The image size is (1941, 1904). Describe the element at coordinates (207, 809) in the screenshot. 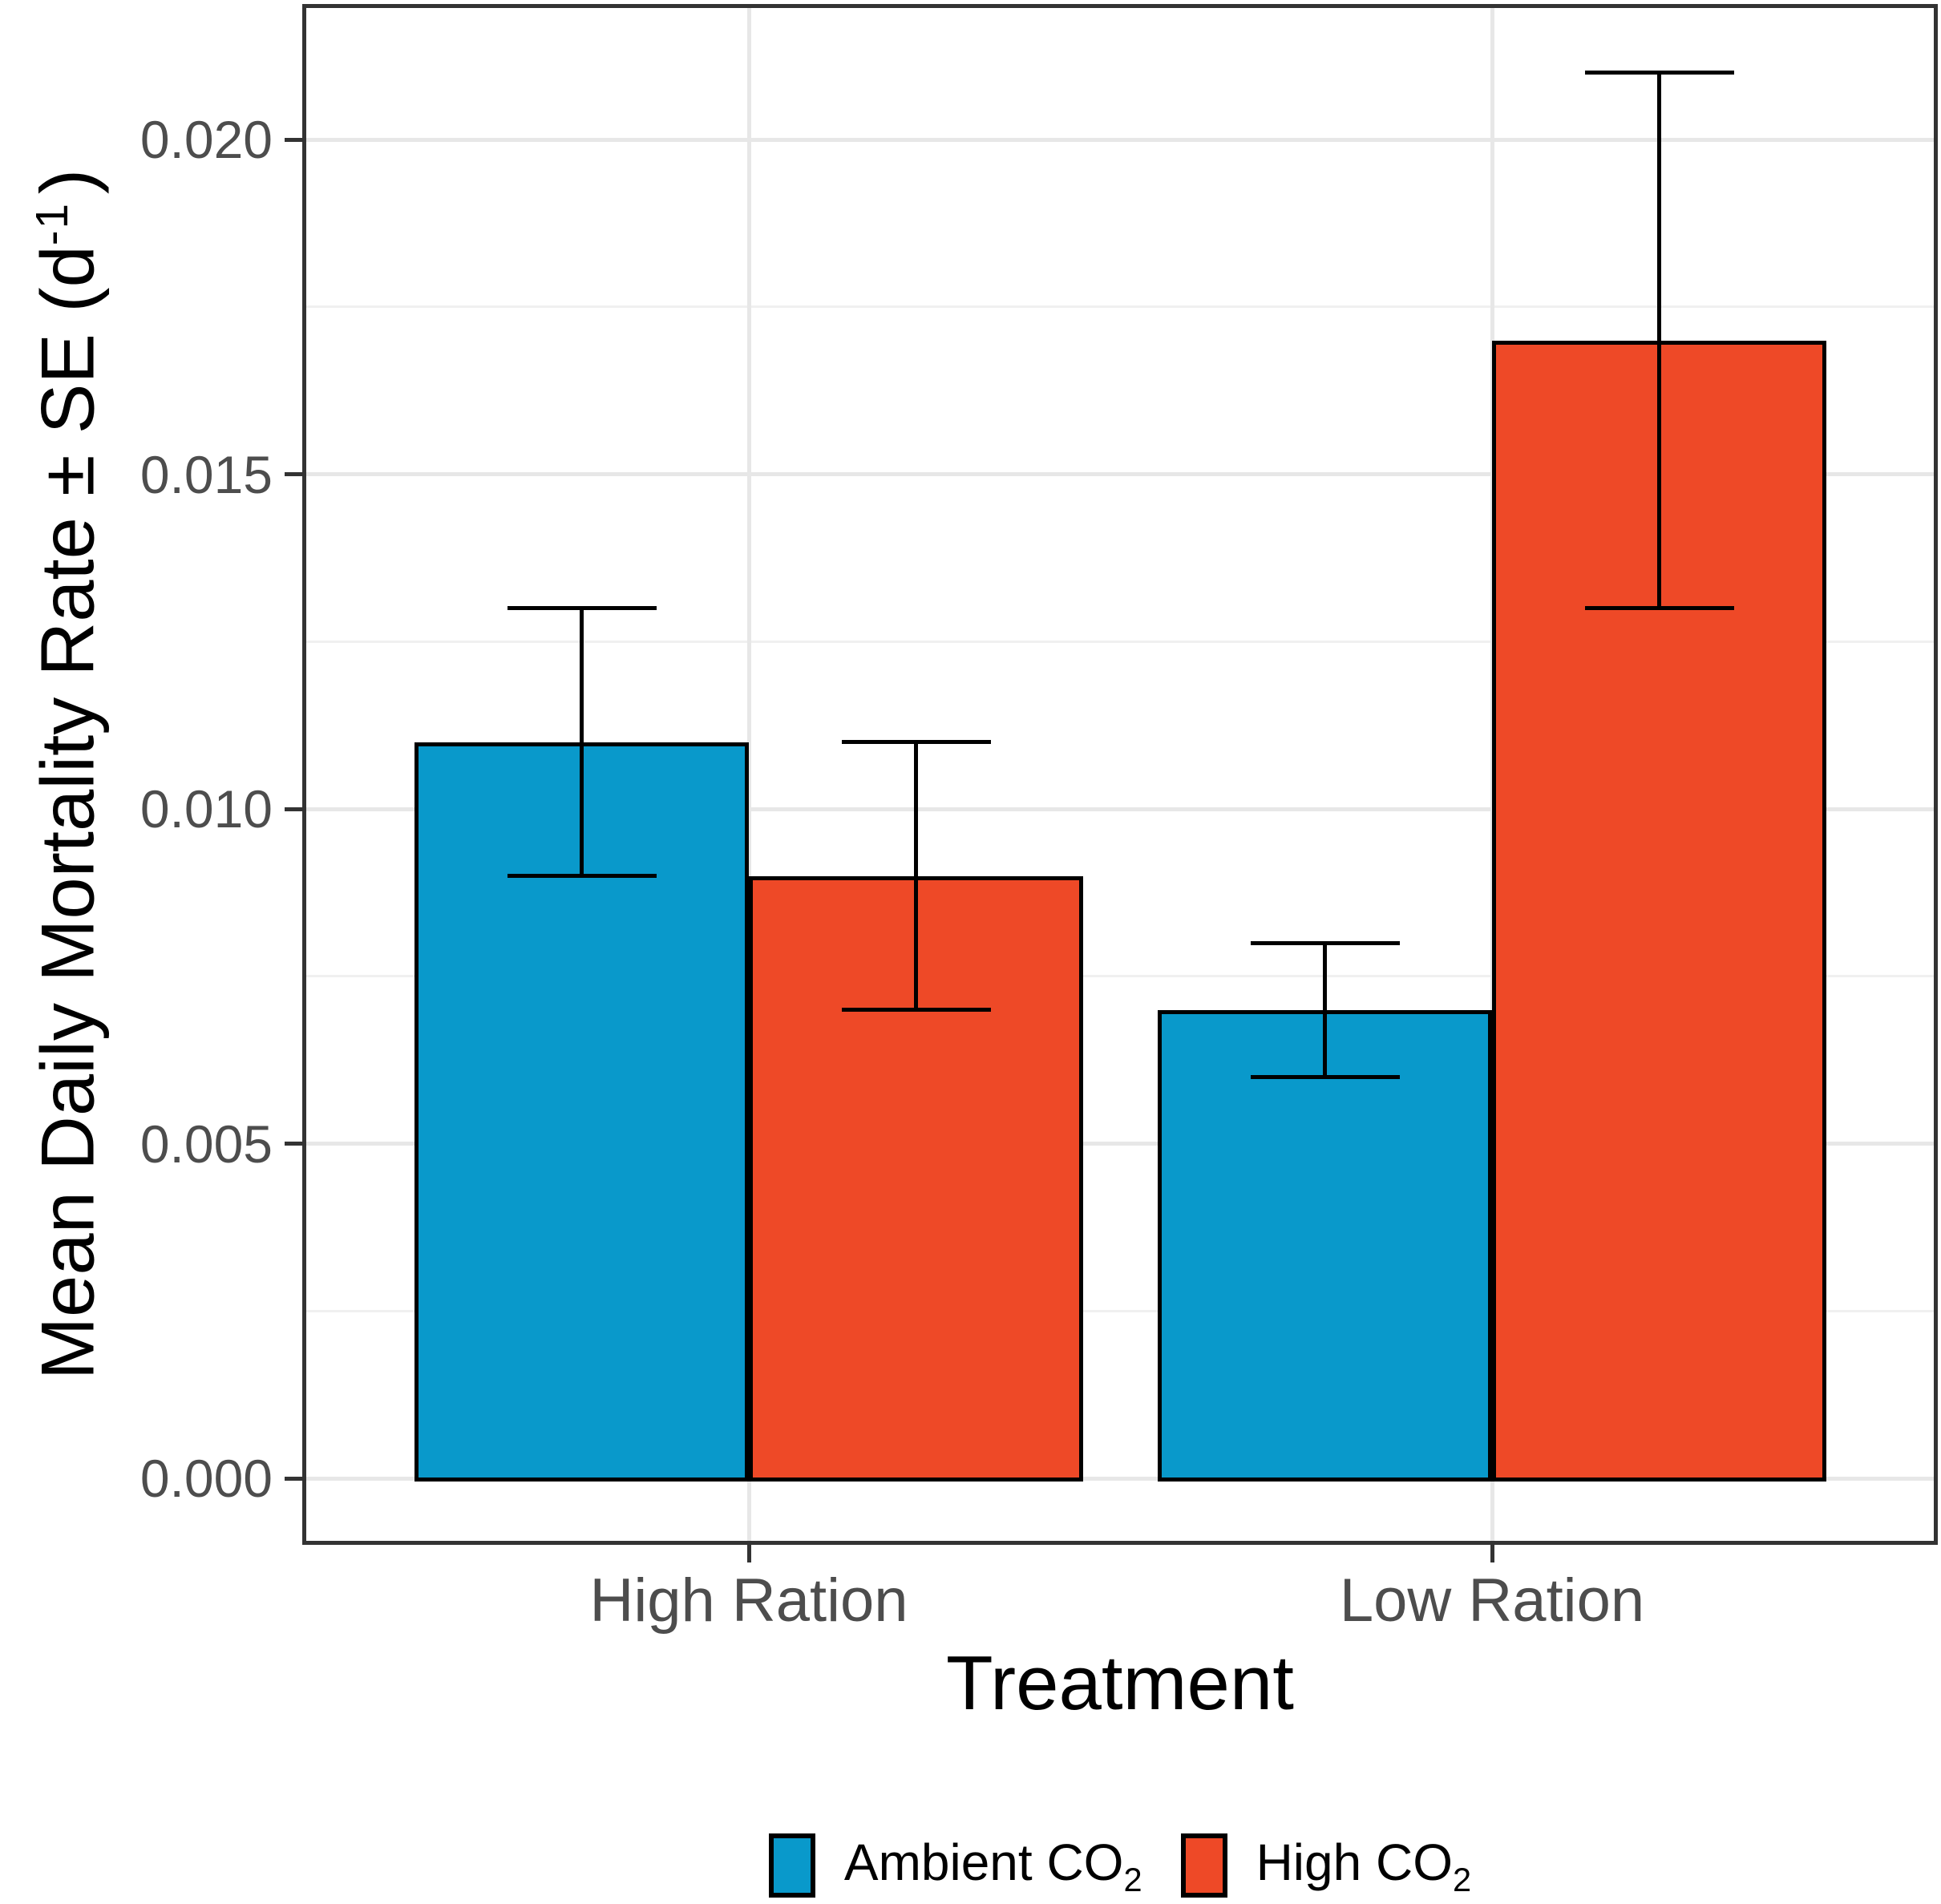

I see `y-tick-label: 0.010` at that location.